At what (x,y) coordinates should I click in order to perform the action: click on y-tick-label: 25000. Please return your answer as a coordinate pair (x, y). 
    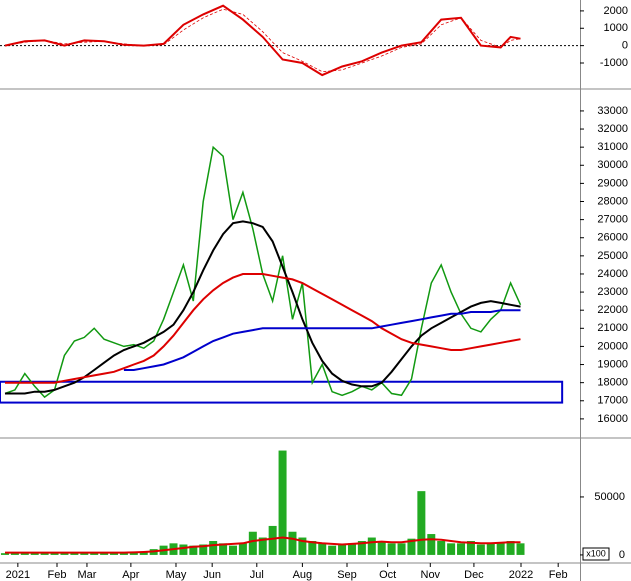
    Looking at the image, I should click on (612, 256).